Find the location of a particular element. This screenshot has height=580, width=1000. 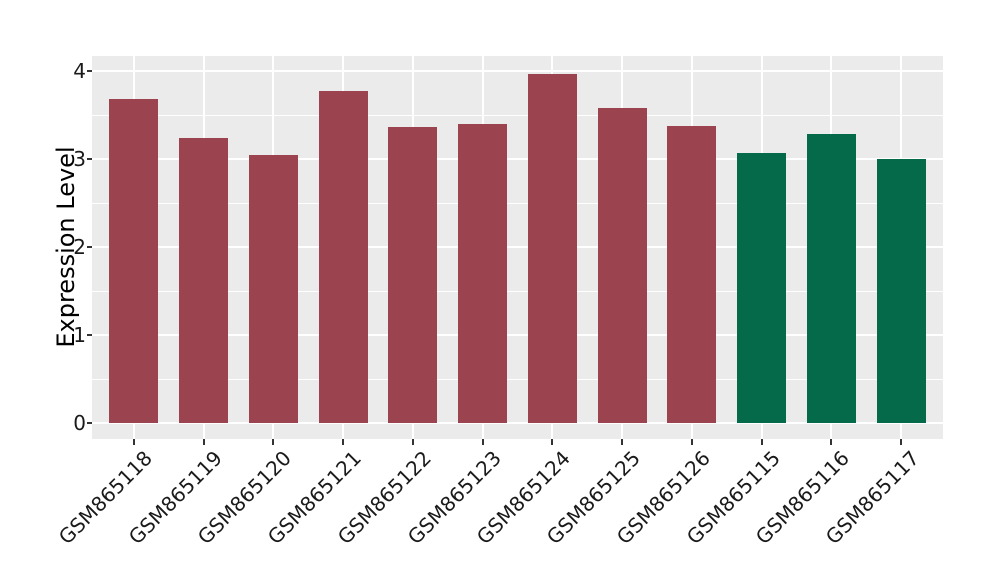

bar-GSM865119 is located at coordinates (203, 280).